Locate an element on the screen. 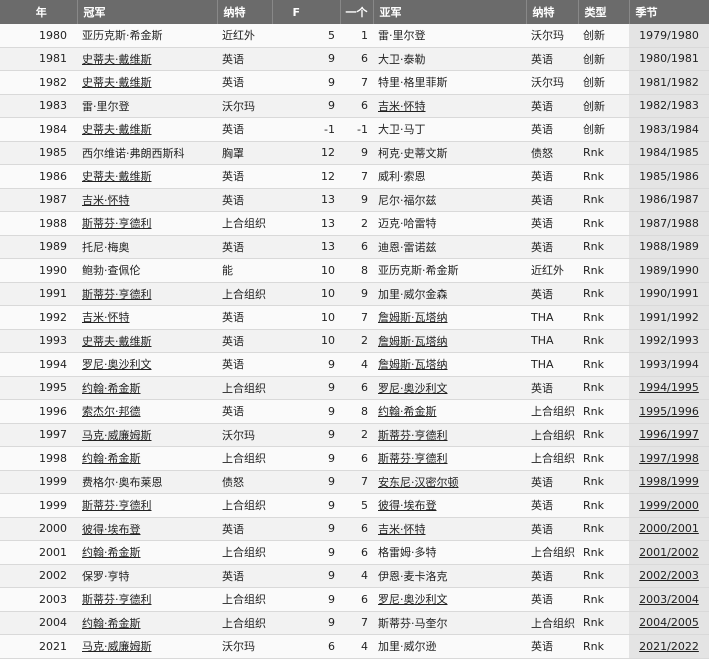 This screenshot has width=709, height=659. season-cell: 1998/1999 is located at coordinates (669, 482).